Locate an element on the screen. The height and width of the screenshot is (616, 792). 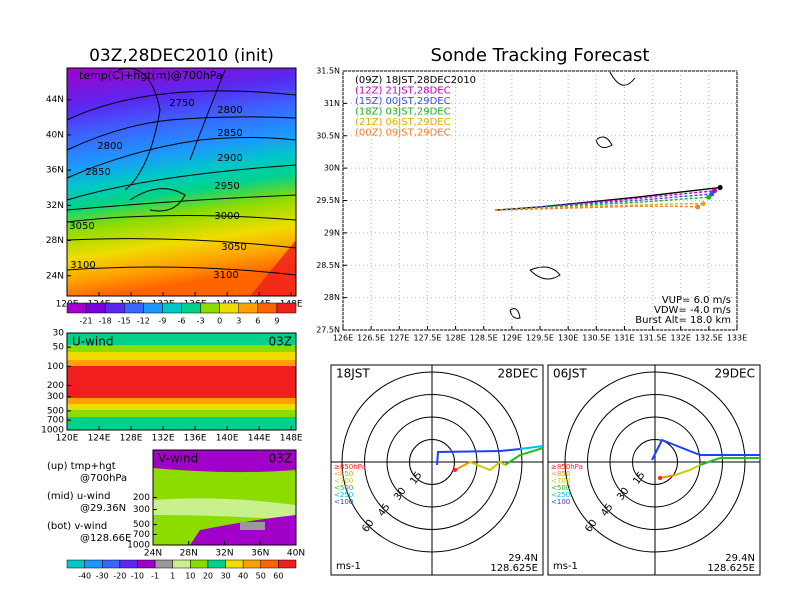
colorbar-label: -21 is located at coordinates (86, 321).